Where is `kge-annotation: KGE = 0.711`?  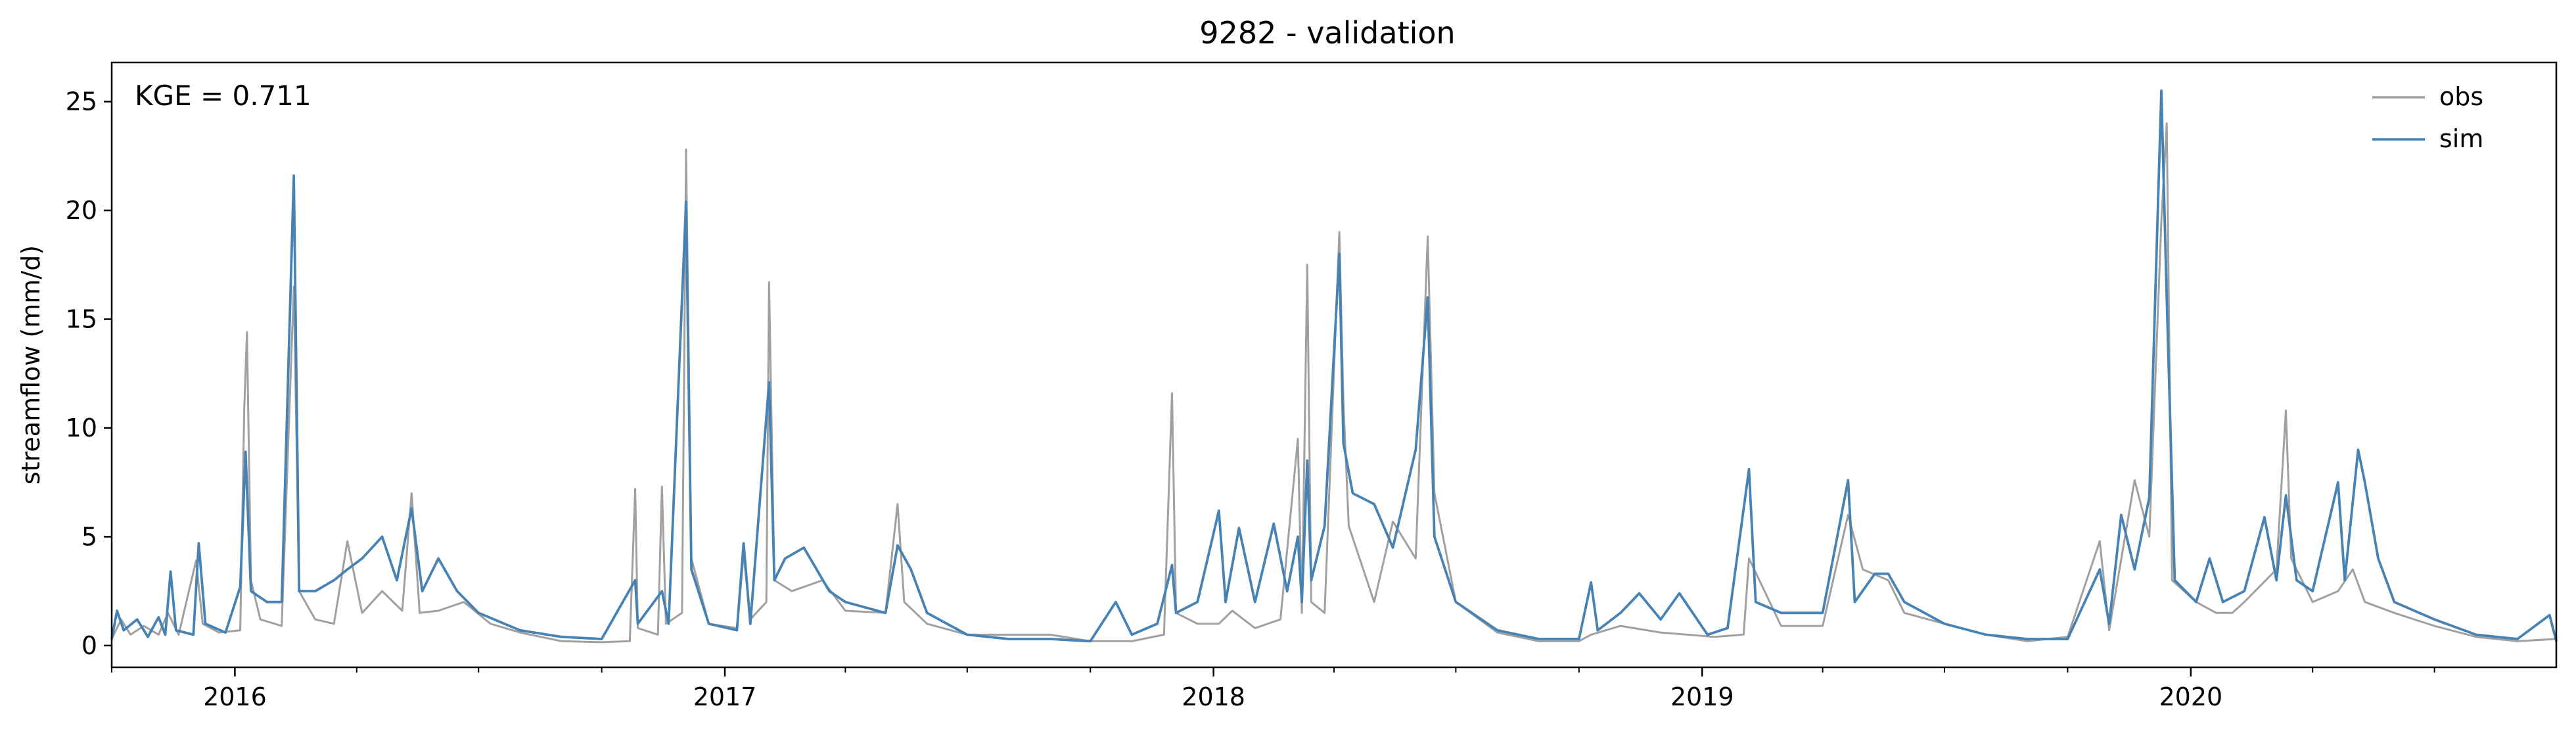
kge-annotation: KGE = 0.711 is located at coordinates (223, 96).